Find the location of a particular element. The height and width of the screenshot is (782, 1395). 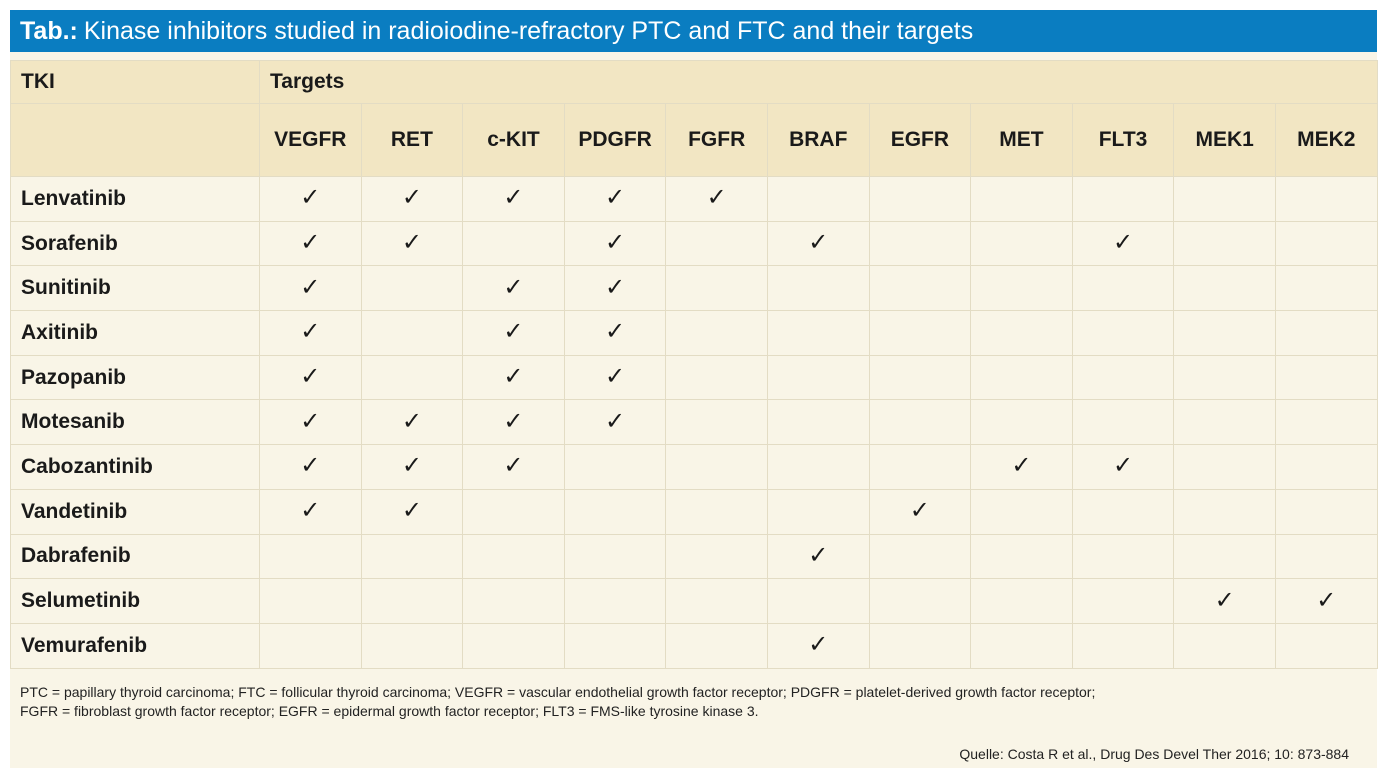

drug-name: Sorafenib is located at coordinates (135, 243).